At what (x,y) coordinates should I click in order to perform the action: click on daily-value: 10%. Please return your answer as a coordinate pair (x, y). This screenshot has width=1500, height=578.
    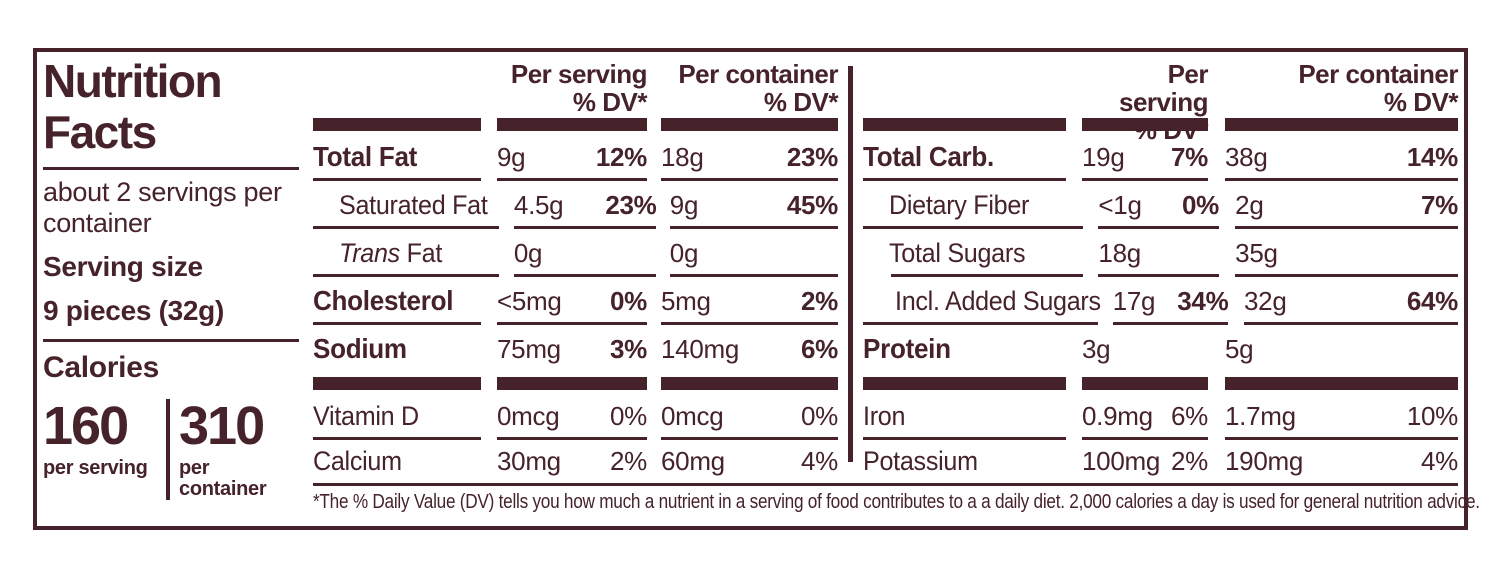
    Looking at the image, I should click on (1432, 415).